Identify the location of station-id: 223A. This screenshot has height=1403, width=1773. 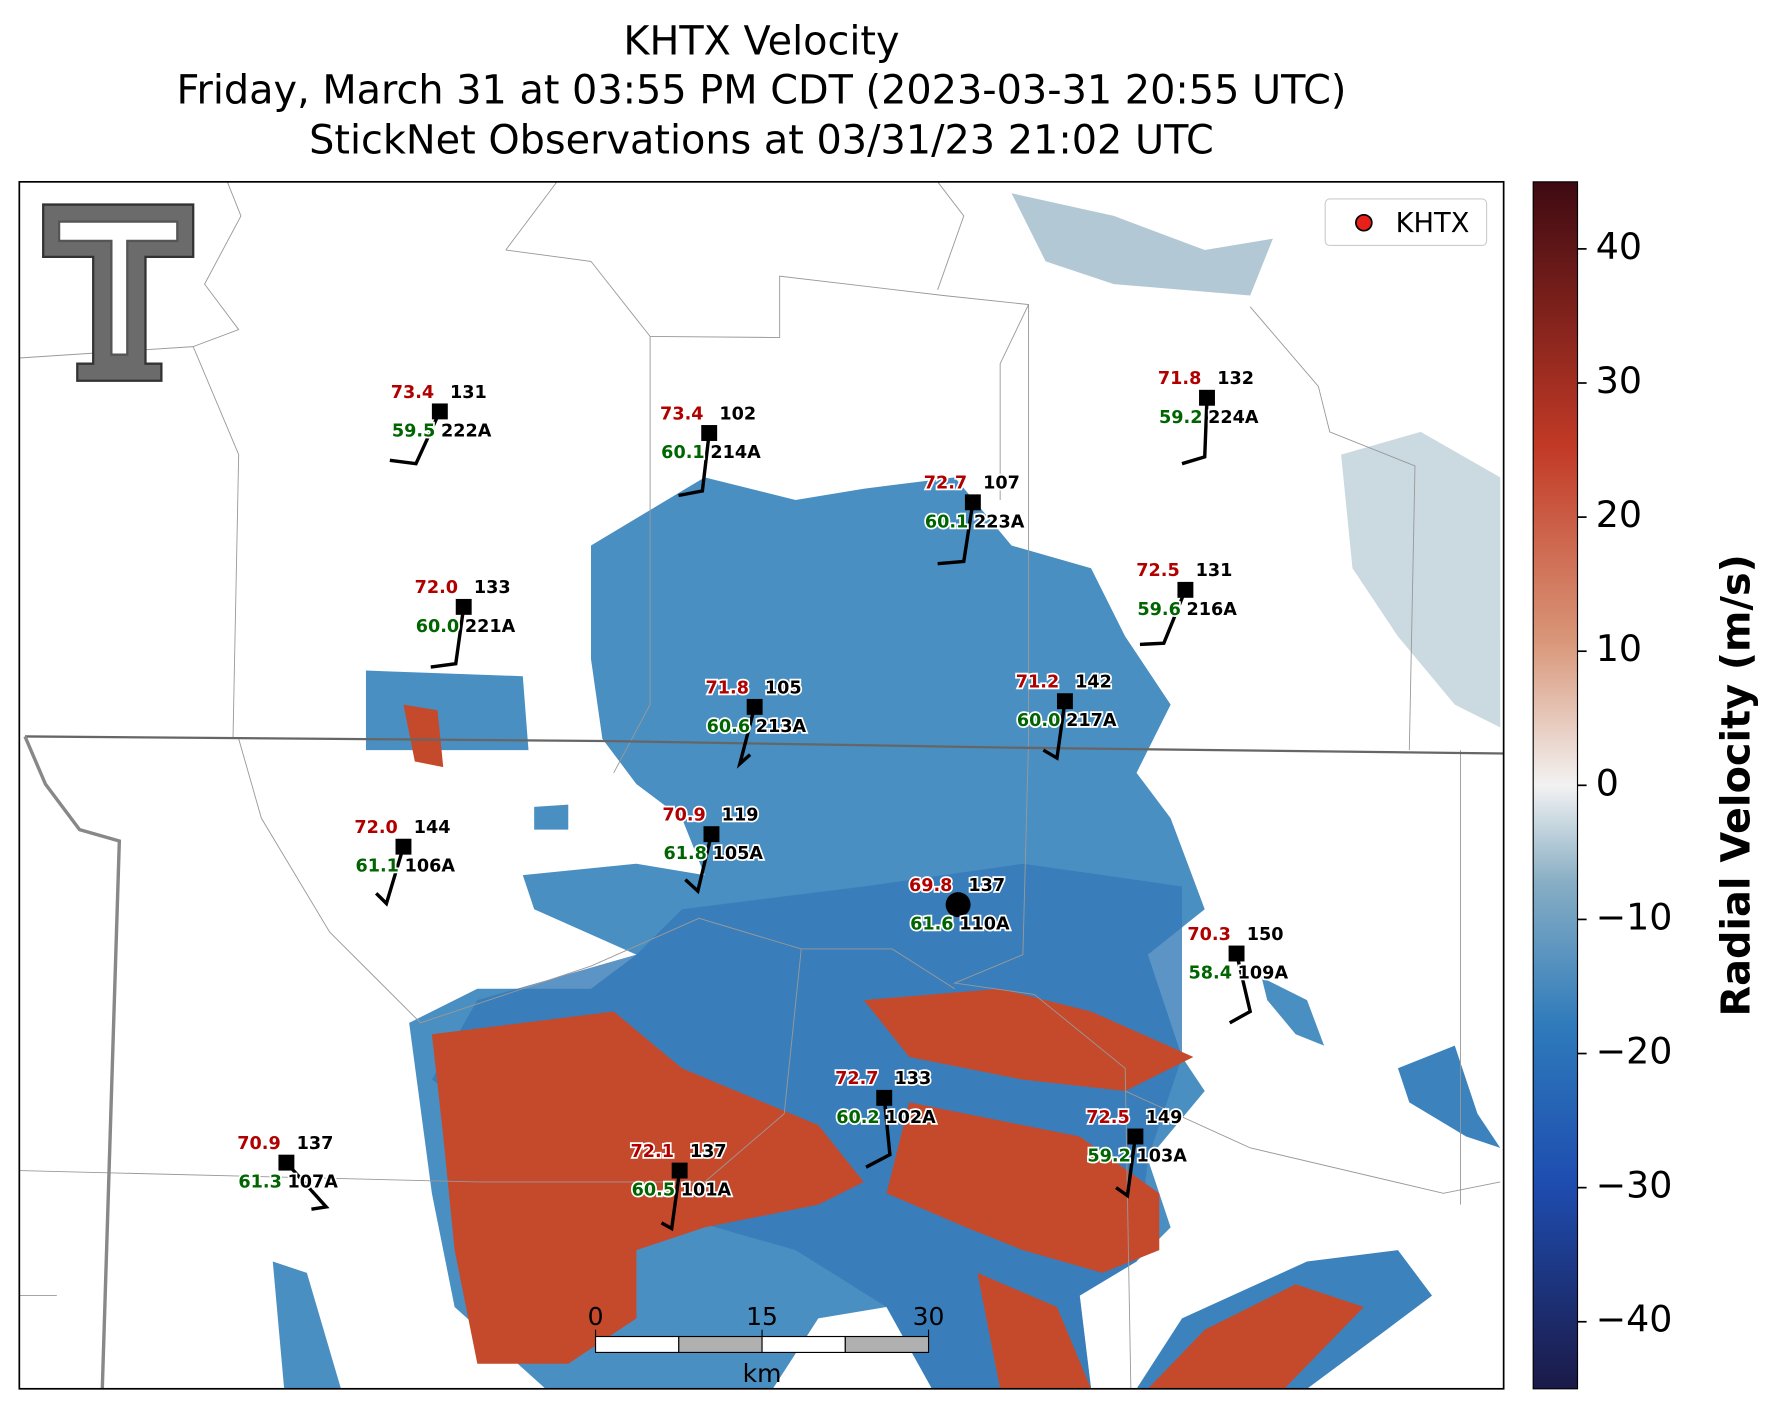
(999, 522).